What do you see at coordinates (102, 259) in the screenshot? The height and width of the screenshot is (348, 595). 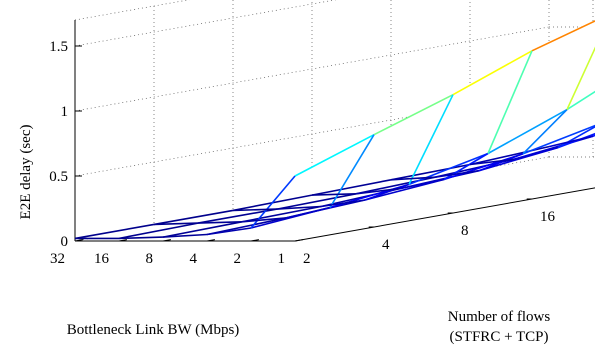 I see `bw-tick-label: 16` at bounding box center [102, 259].